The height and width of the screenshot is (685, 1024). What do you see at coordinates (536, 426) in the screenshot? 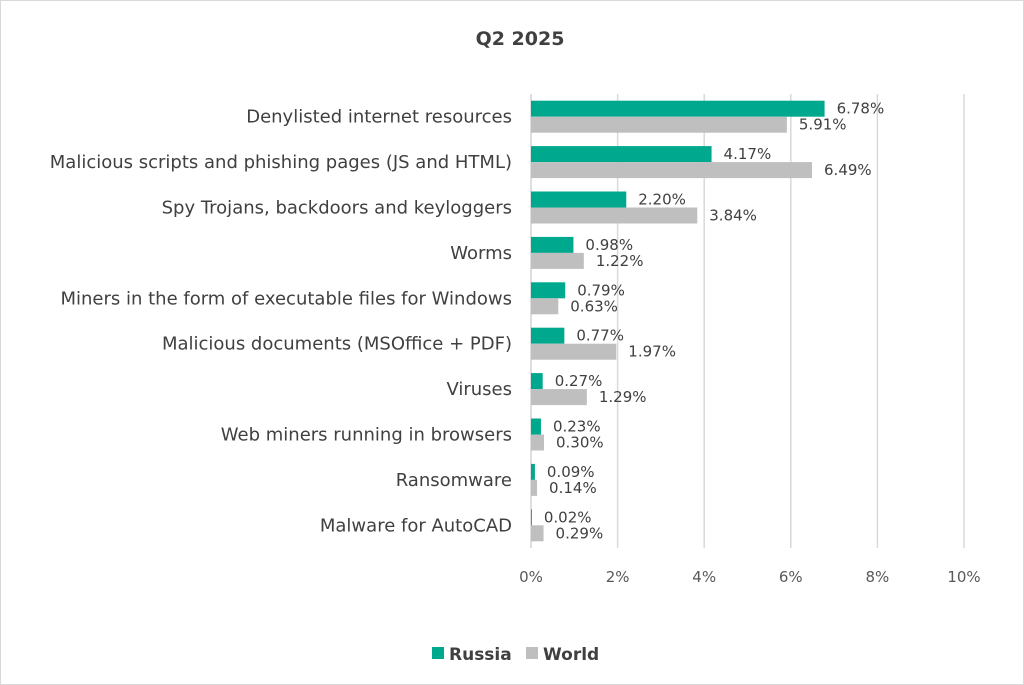
I see `bar-russia-web-miners-running-in-browsers` at bounding box center [536, 426].